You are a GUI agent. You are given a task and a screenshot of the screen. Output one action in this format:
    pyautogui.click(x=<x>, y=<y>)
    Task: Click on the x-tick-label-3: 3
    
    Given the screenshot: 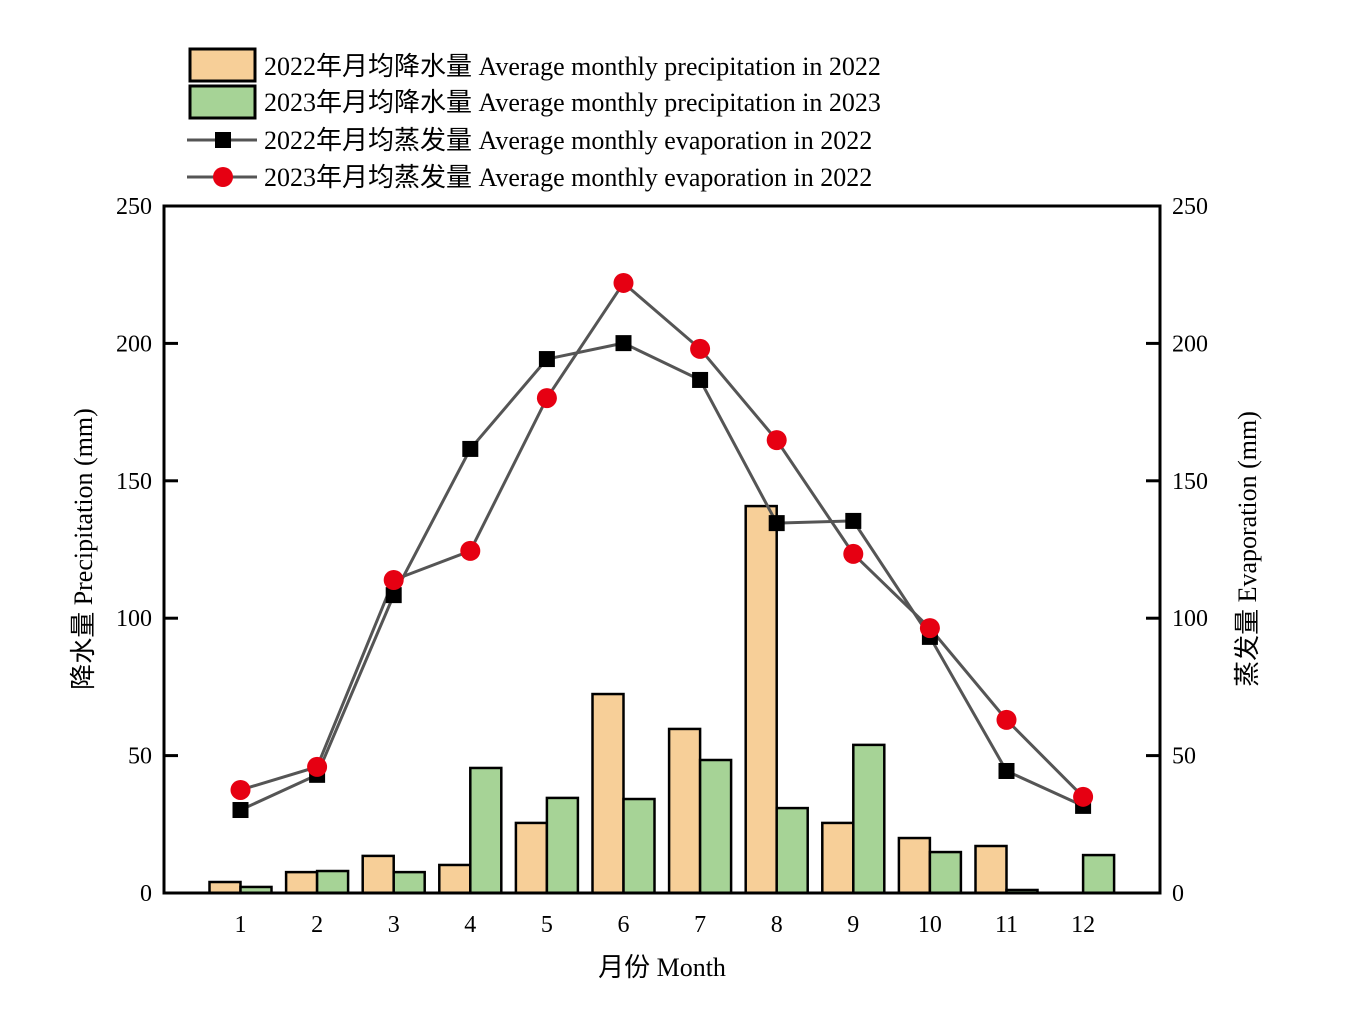 What is the action you would take?
    pyautogui.click(x=394, y=925)
    